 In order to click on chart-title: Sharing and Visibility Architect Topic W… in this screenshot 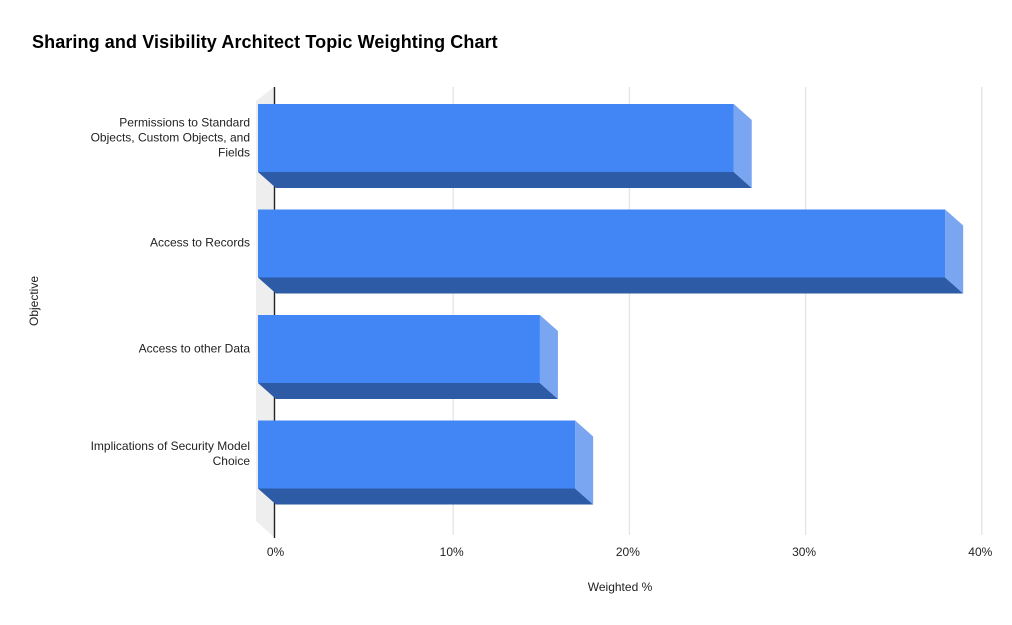, I will do `click(265, 42)`.